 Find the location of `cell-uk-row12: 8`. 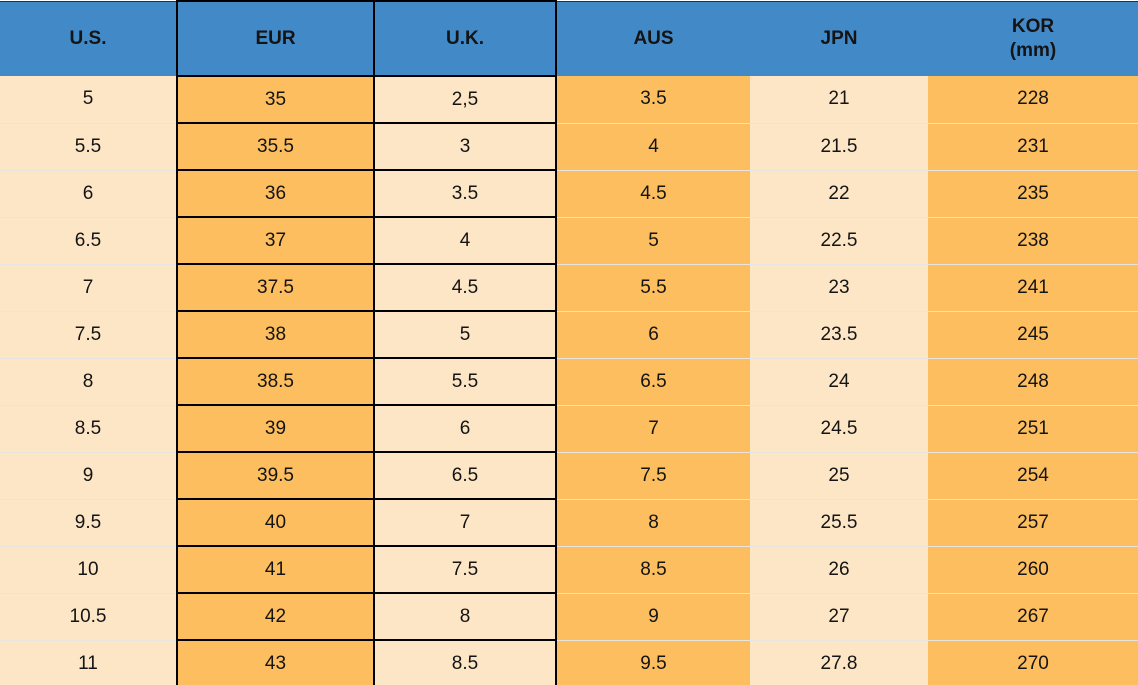

cell-uk-row12: 8 is located at coordinates (465, 616).